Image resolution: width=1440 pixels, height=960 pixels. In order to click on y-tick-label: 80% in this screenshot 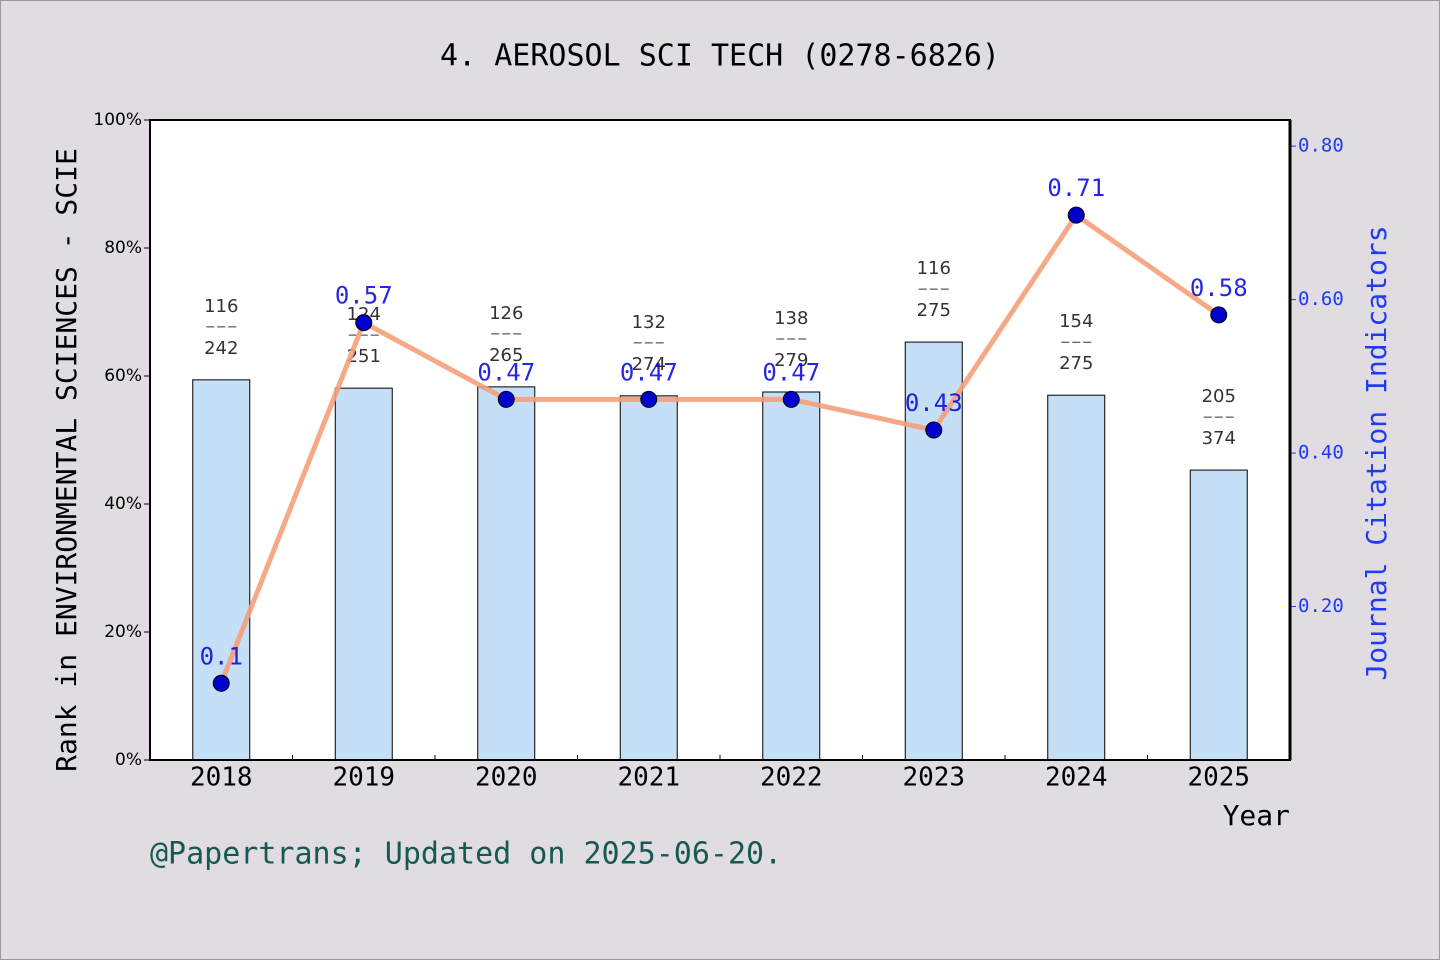, I will do `click(123, 248)`.